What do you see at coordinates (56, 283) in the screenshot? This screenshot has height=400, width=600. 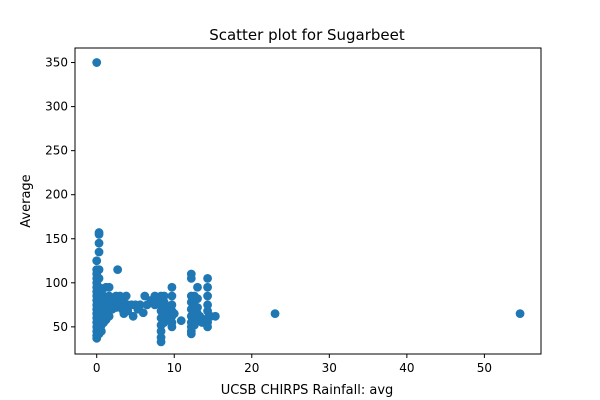 I see `y-tick-label: 100` at bounding box center [56, 283].